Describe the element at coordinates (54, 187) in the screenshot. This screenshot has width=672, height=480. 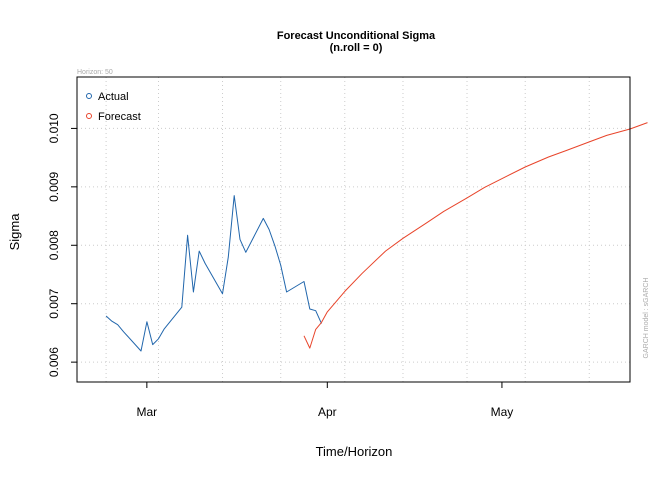
I see `y-tick-label-3: 0.009` at that location.